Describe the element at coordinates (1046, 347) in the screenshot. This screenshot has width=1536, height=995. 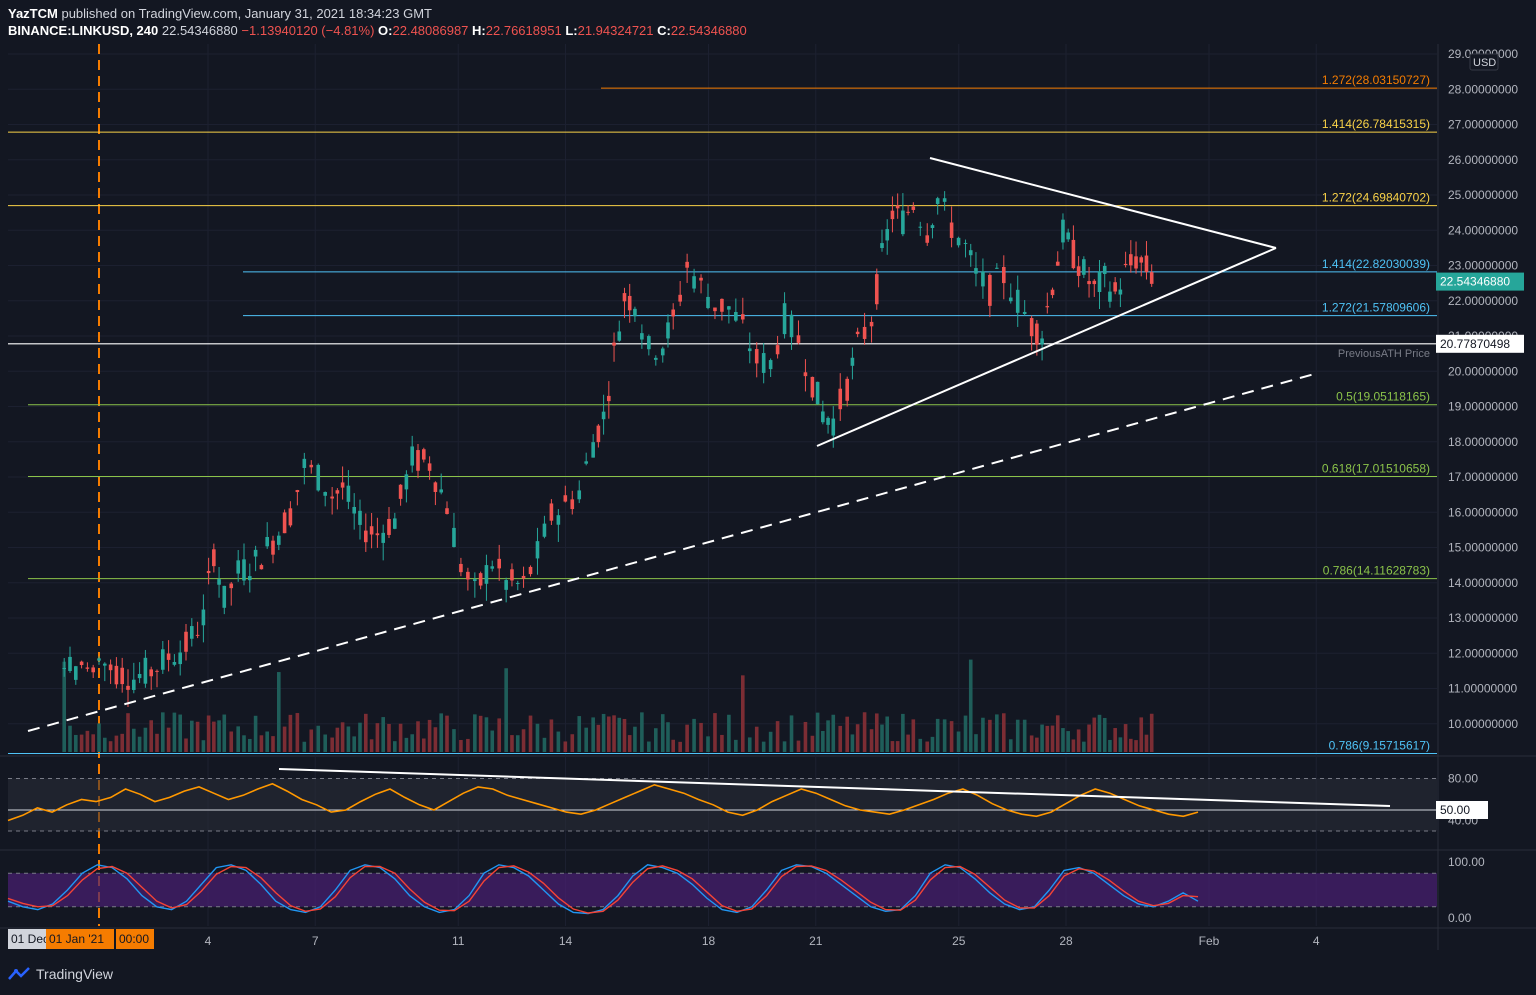
I see `triangle-lower-trendline` at that location.